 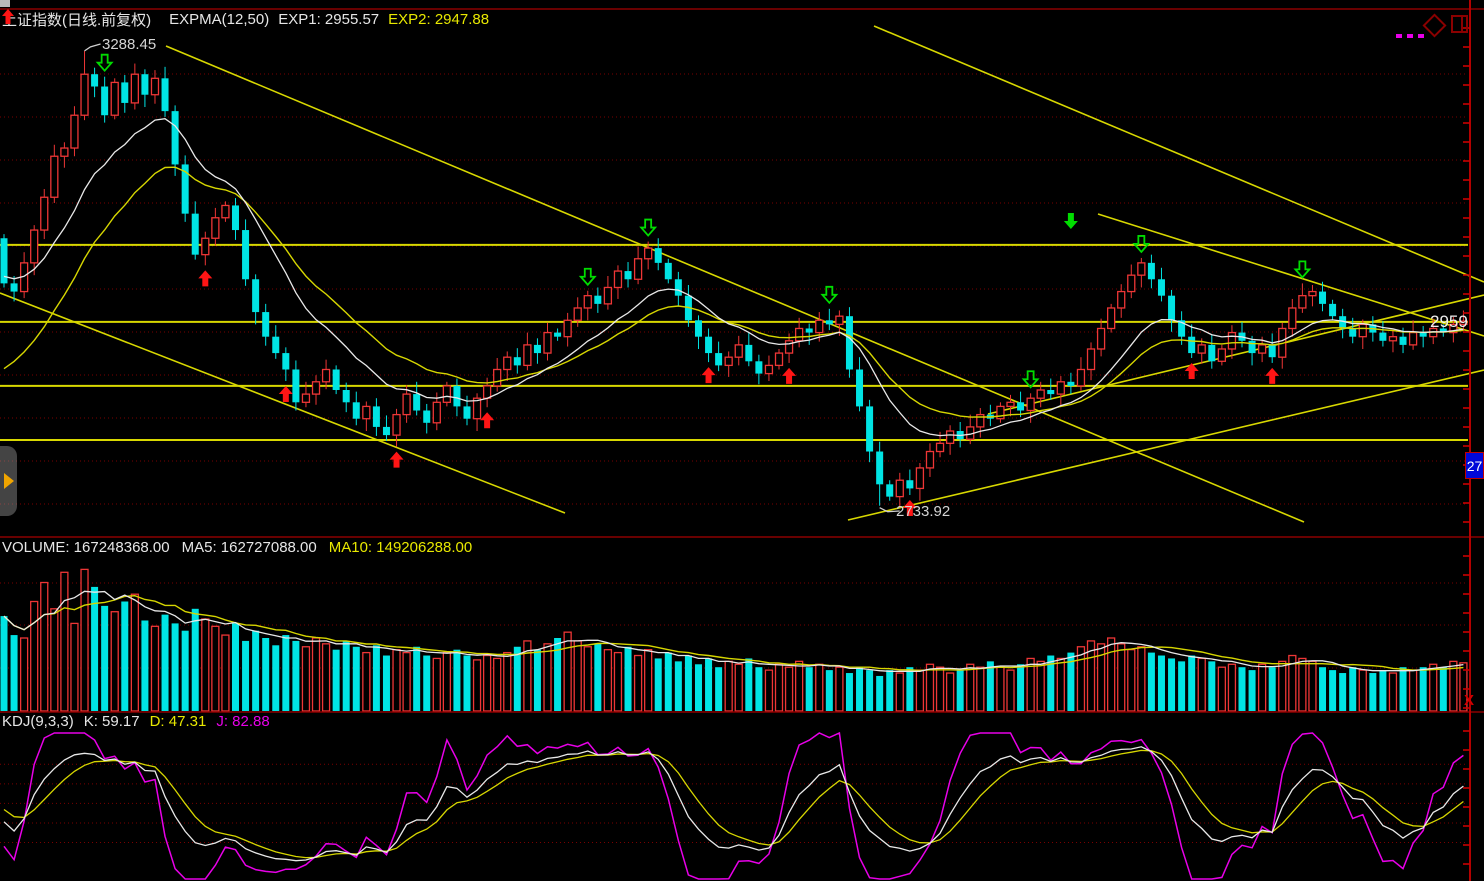 I want to click on exp1-value: EXP1: 2955.57, so click(x=329, y=19).